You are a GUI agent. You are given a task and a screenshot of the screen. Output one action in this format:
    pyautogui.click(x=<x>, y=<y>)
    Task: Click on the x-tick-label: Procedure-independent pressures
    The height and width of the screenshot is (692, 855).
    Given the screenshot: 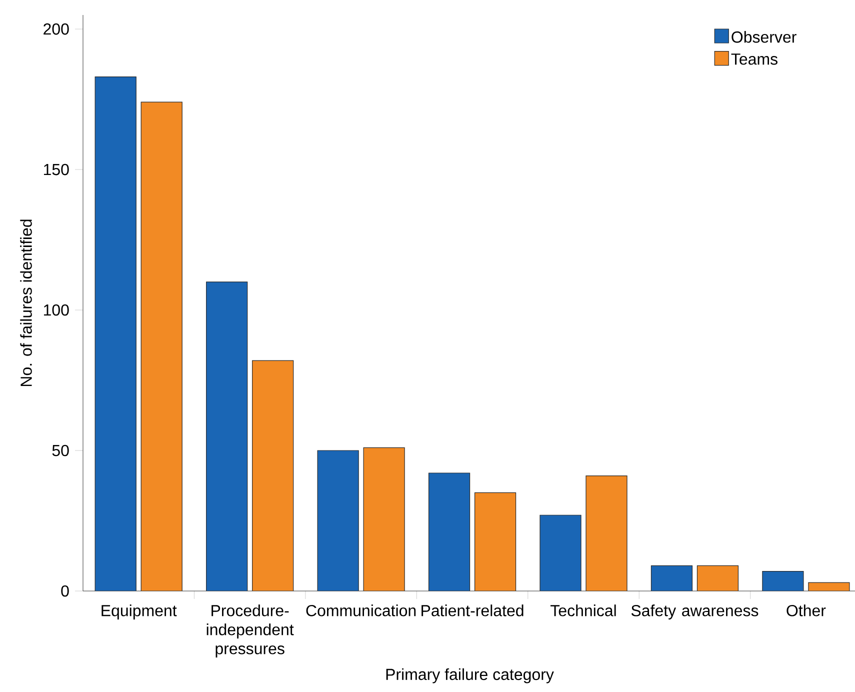 What is the action you would take?
    pyautogui.click(x=250, y=631)
    